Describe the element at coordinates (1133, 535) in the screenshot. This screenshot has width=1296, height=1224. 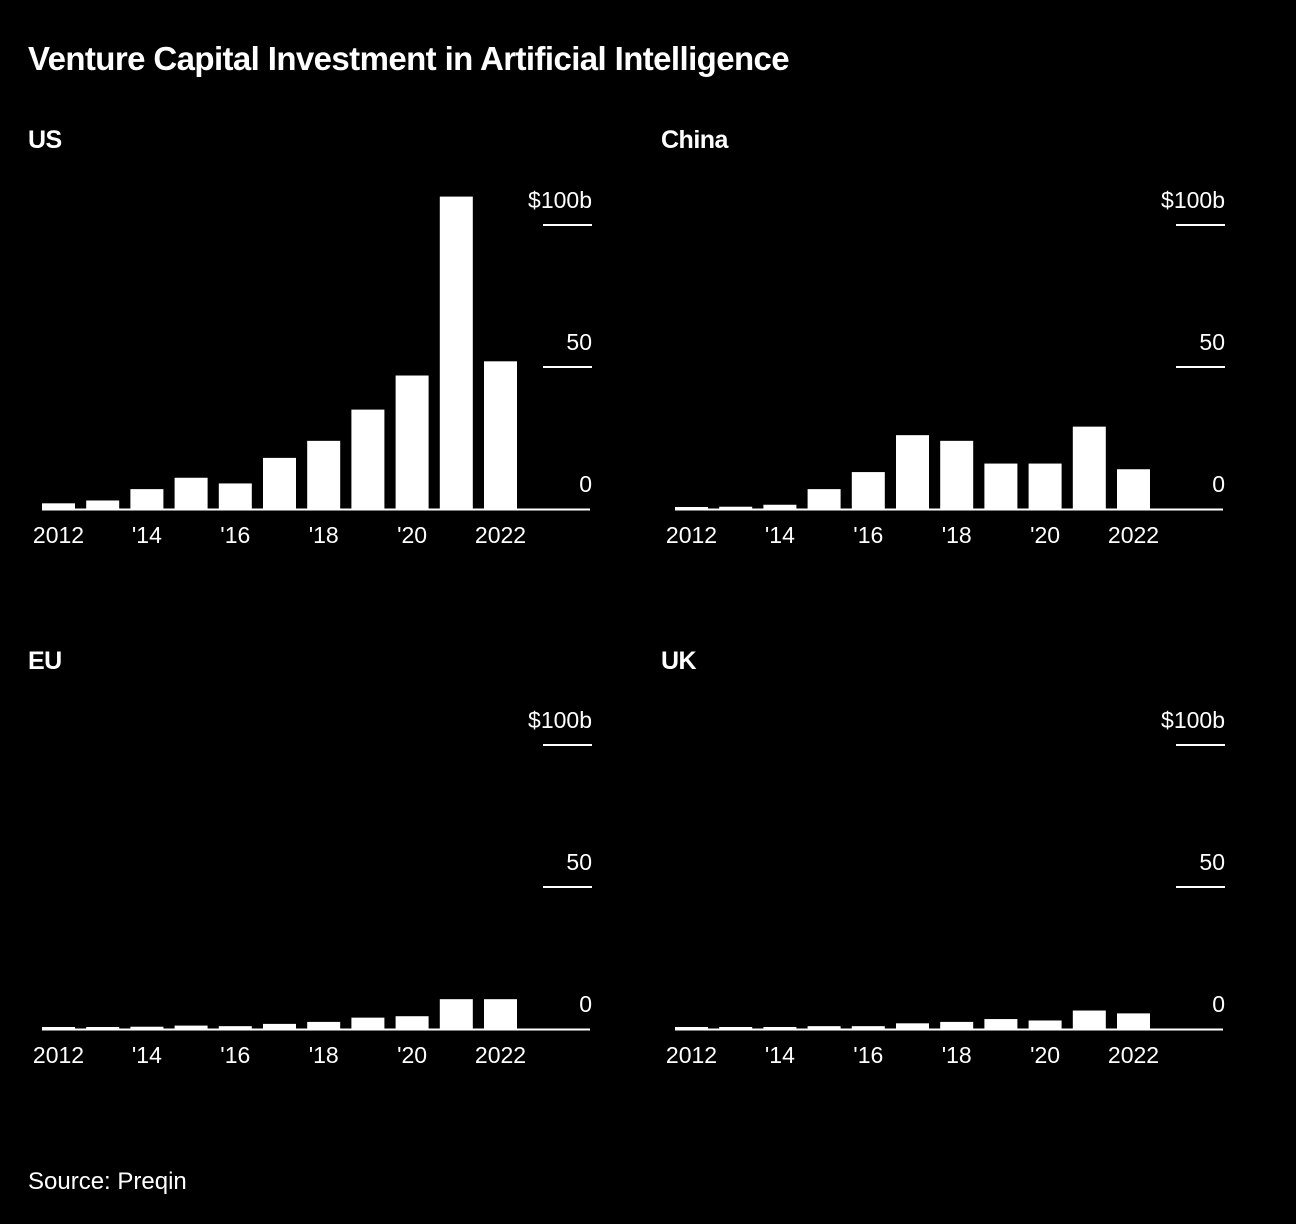
I see `china-xtick-label: 2022` at that location.